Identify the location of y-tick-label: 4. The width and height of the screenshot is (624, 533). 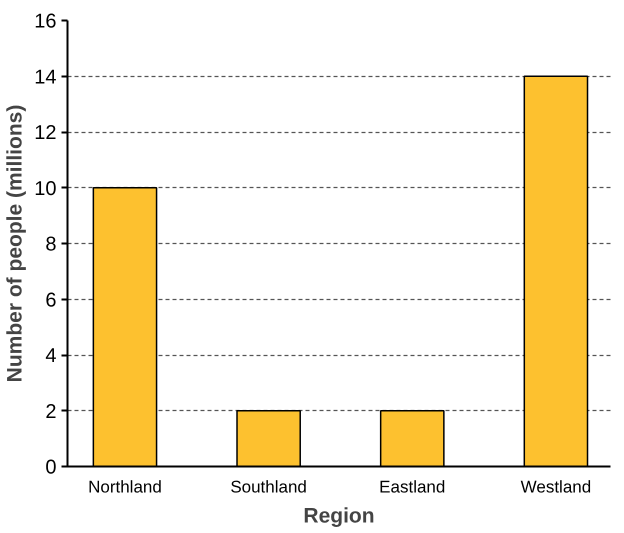
(50, 356).